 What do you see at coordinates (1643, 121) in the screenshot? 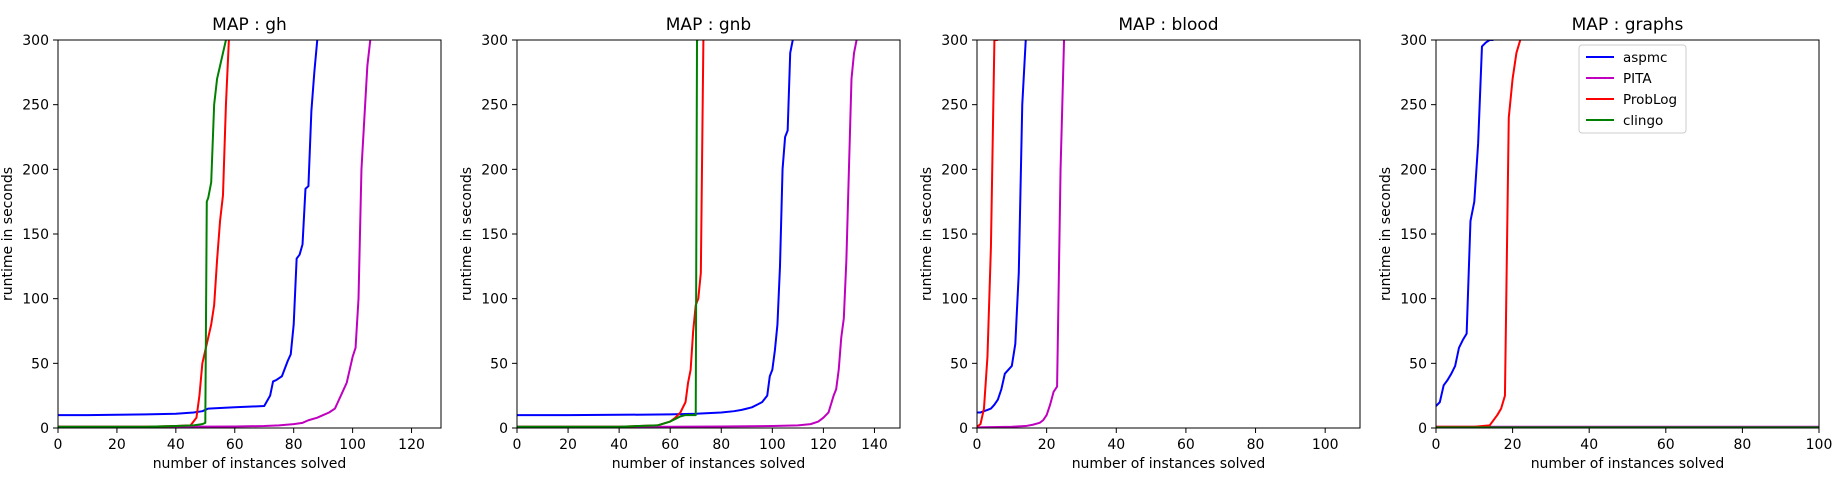
I see `legend-label-clingo: clingo` at bounding box center [1643, 121].